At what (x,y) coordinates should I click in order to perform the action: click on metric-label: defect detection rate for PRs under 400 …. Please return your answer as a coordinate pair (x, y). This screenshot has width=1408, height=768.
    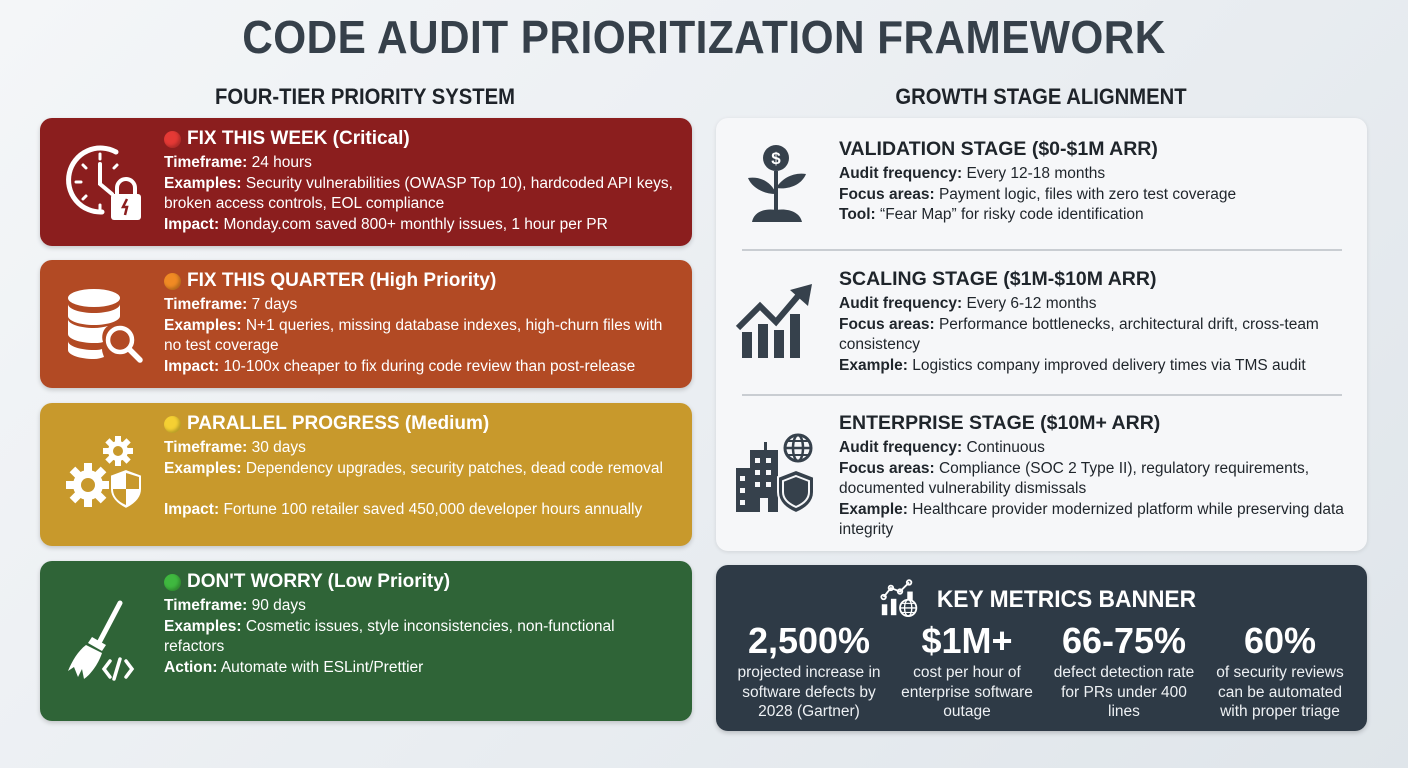
    Looking at the image, I should click on (1124, 692).